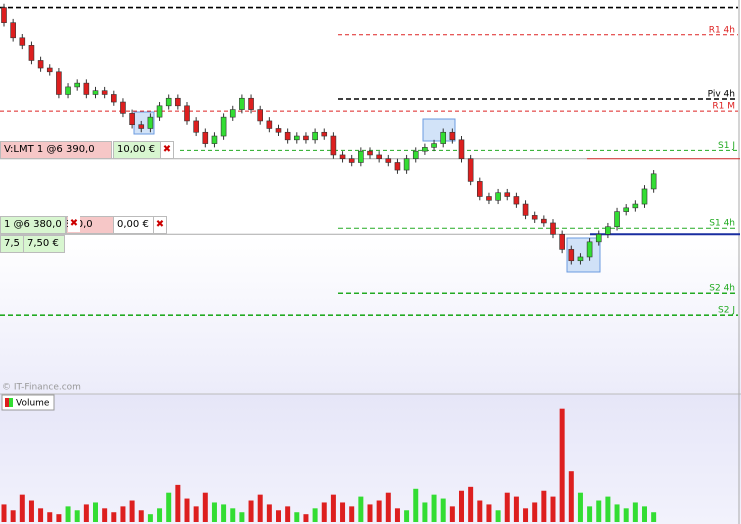 Image resolution: width=741 pixels, height=524 pixels. I want to click on level-label: S1 J, so click(726, 146).